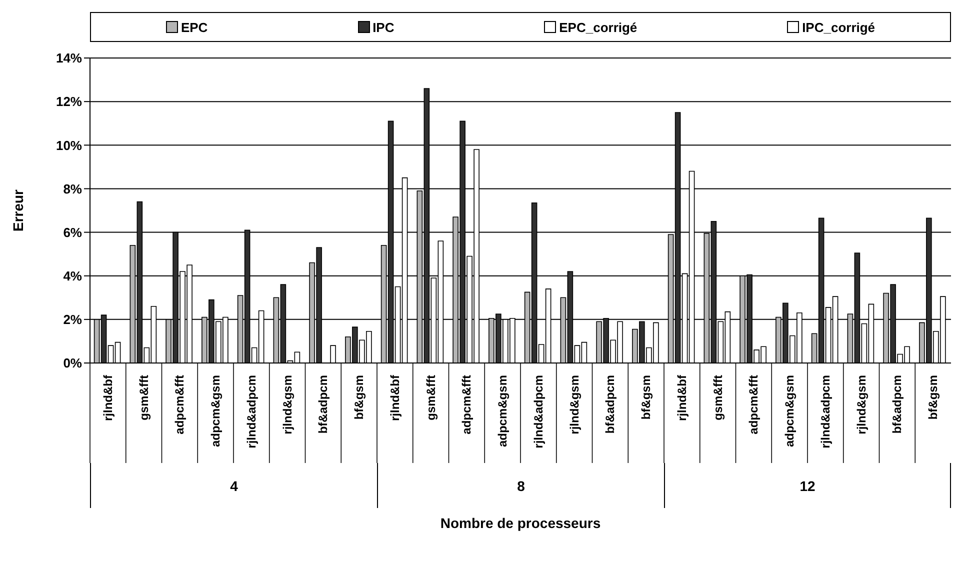 The height and width of the screenshot is (576, 967). What do you see at coordinates (598, 27) in the screenshot?
I see `legend-label: EPC_corrigé` at bounding box center [598, 27].